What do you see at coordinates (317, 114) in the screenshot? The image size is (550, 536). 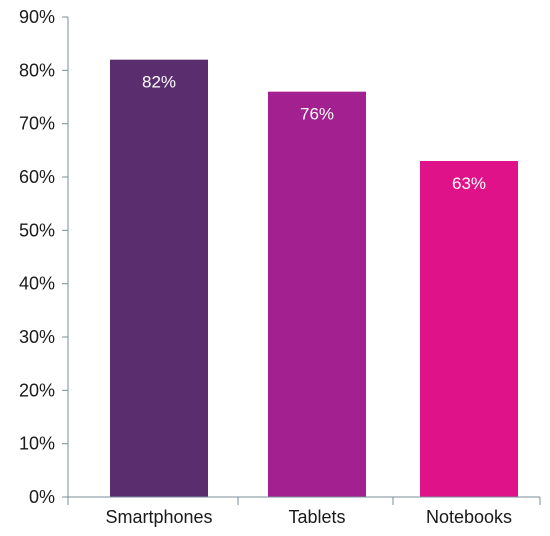 I see `data-label: 76%` at bounding box center [317, 114].